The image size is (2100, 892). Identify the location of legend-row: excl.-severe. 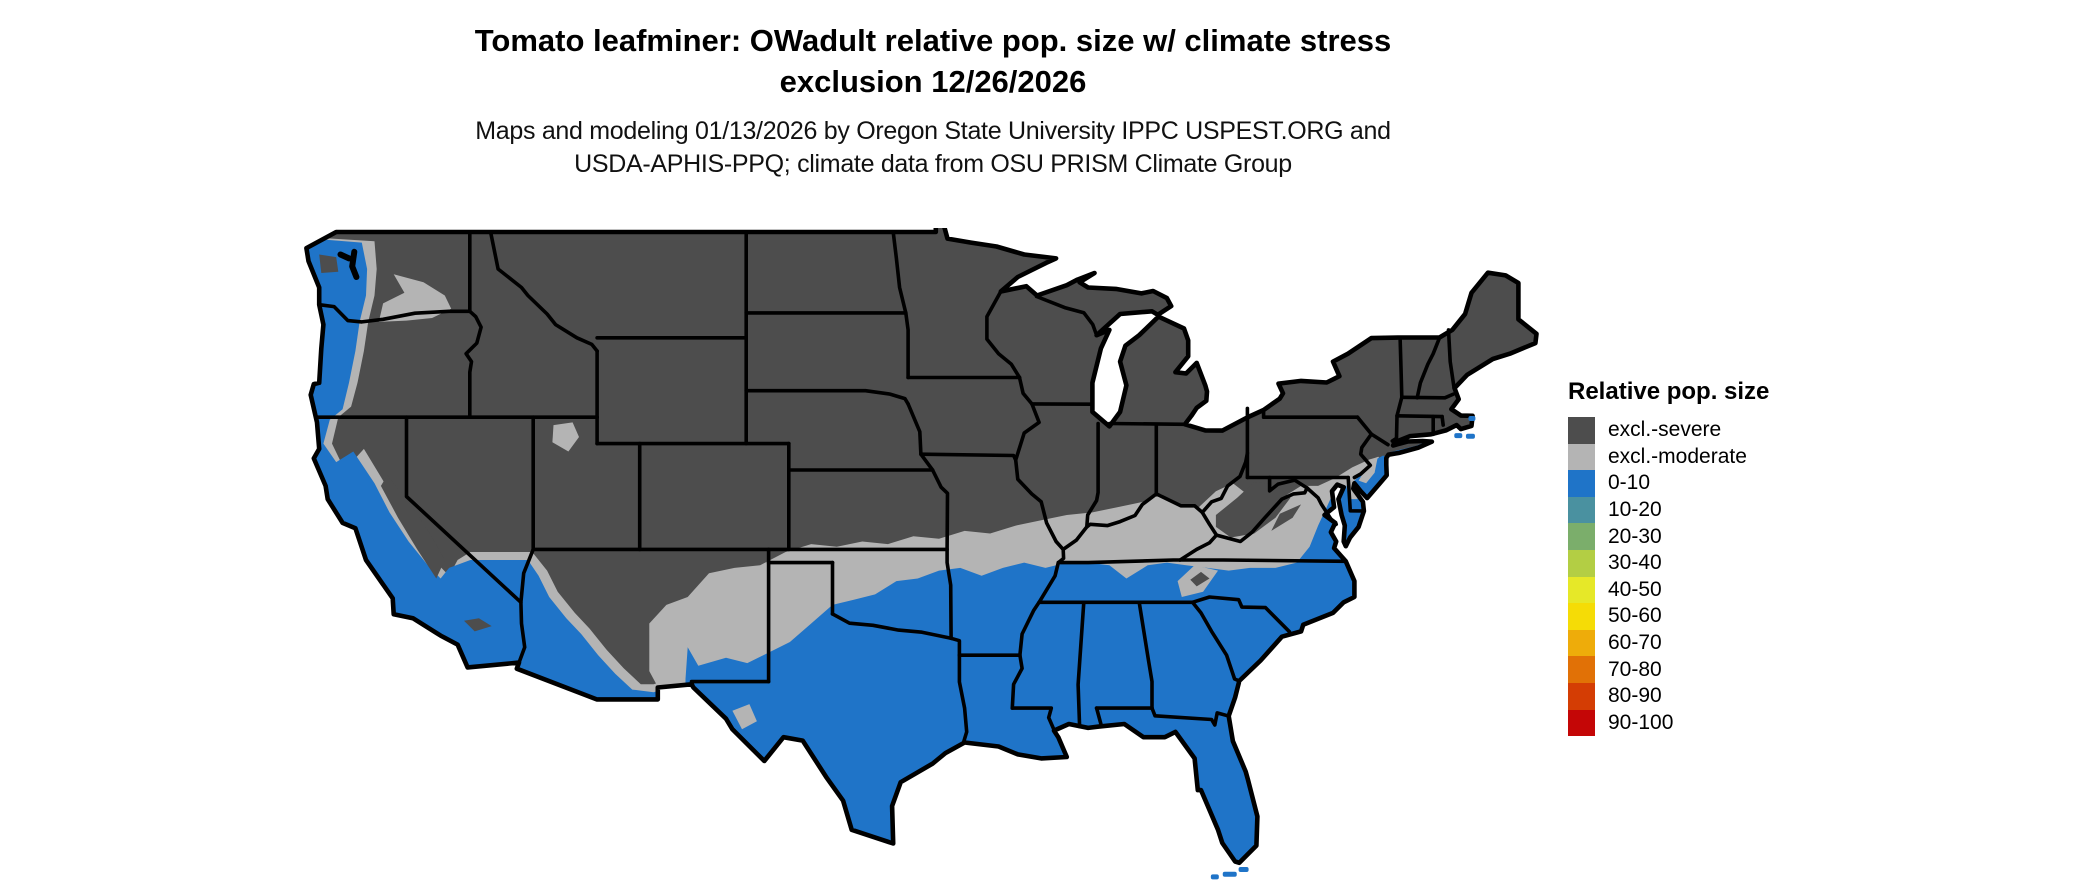
(1698, 430).